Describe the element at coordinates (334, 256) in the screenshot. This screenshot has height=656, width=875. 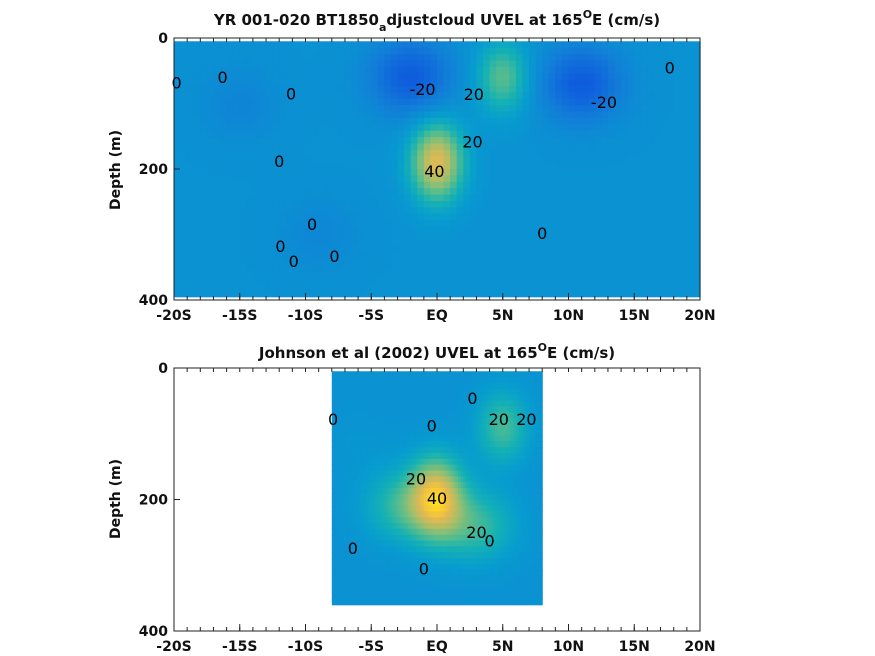
I see `contour-label: 0` at that location.